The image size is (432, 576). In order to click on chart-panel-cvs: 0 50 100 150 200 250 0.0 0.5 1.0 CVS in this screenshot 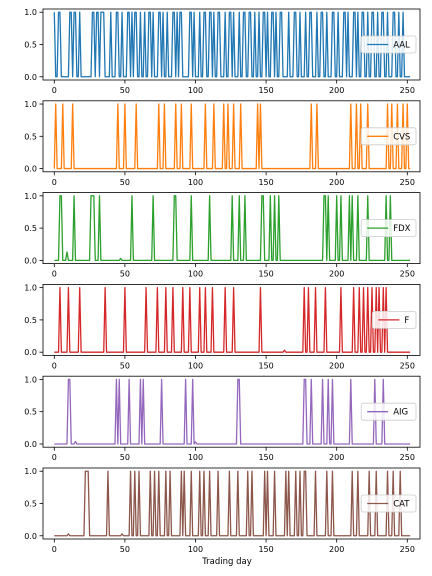, I will do `click(222, 143)`.